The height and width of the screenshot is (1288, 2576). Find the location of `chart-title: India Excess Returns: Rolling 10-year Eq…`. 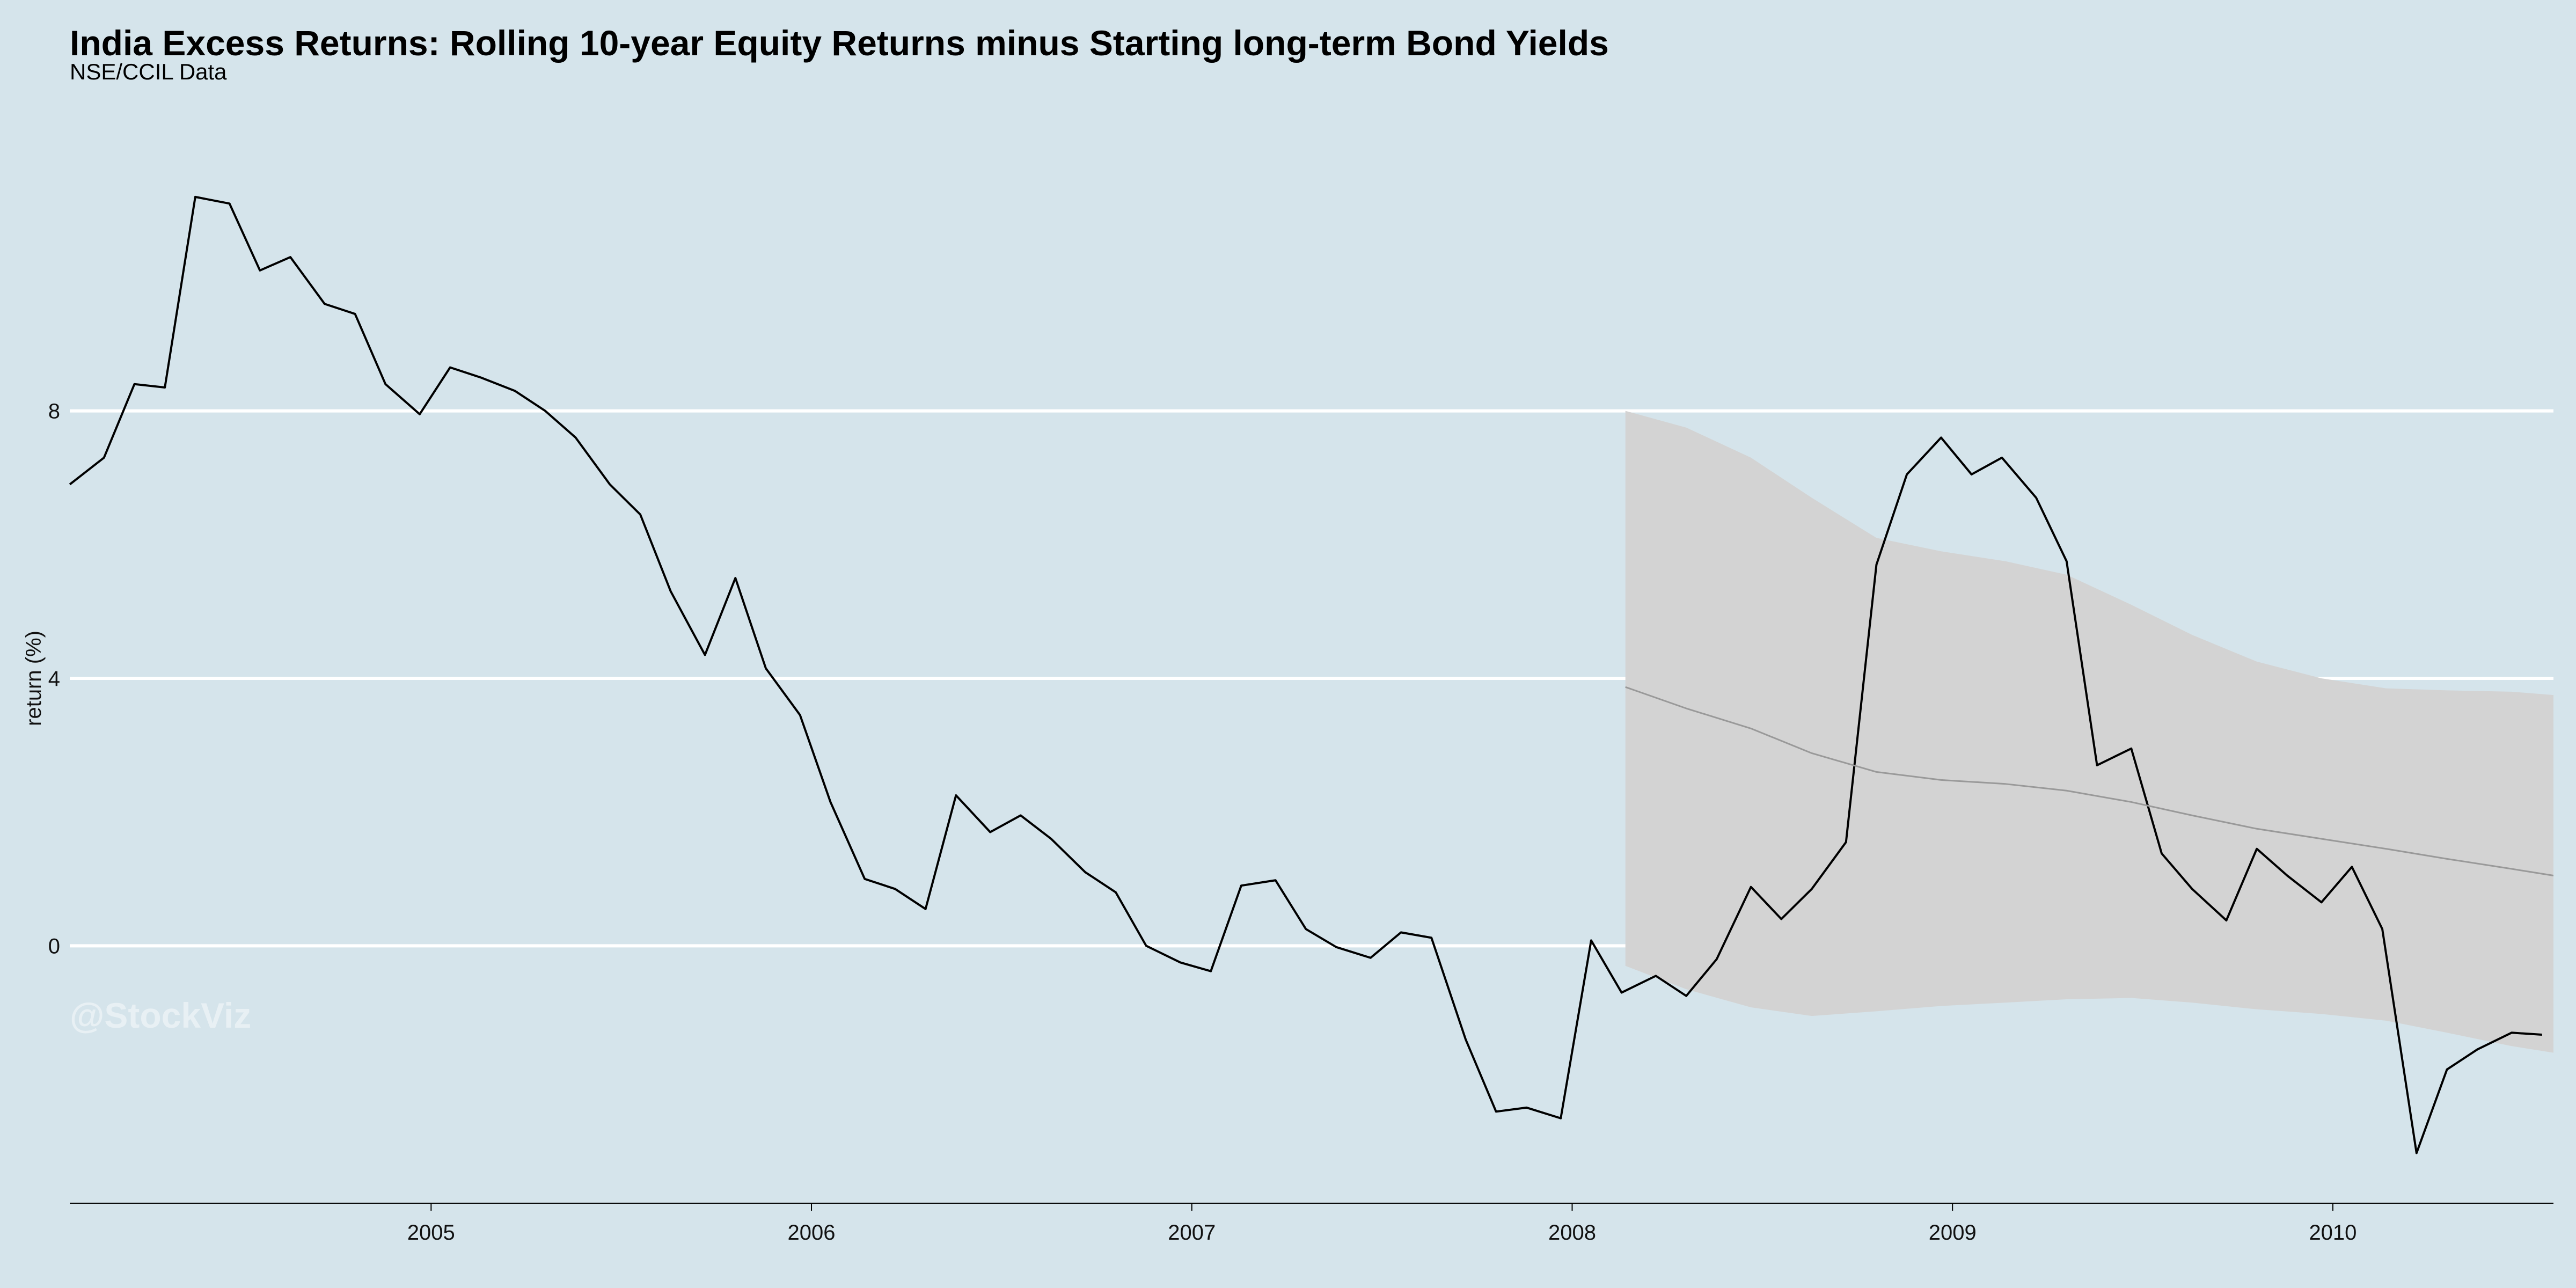

chart-title: India Excess Returns: Rolling 10-year Eq… is located at coordinates (839, 43).